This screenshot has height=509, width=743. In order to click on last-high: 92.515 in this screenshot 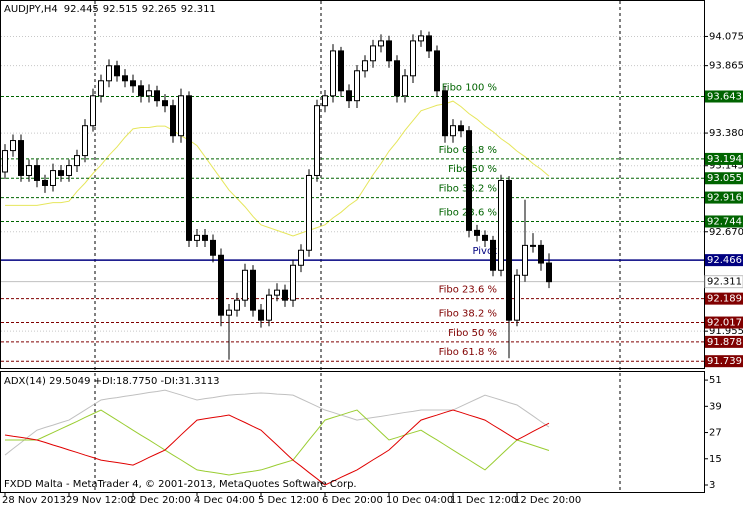, I will do `click(120, 9)`.